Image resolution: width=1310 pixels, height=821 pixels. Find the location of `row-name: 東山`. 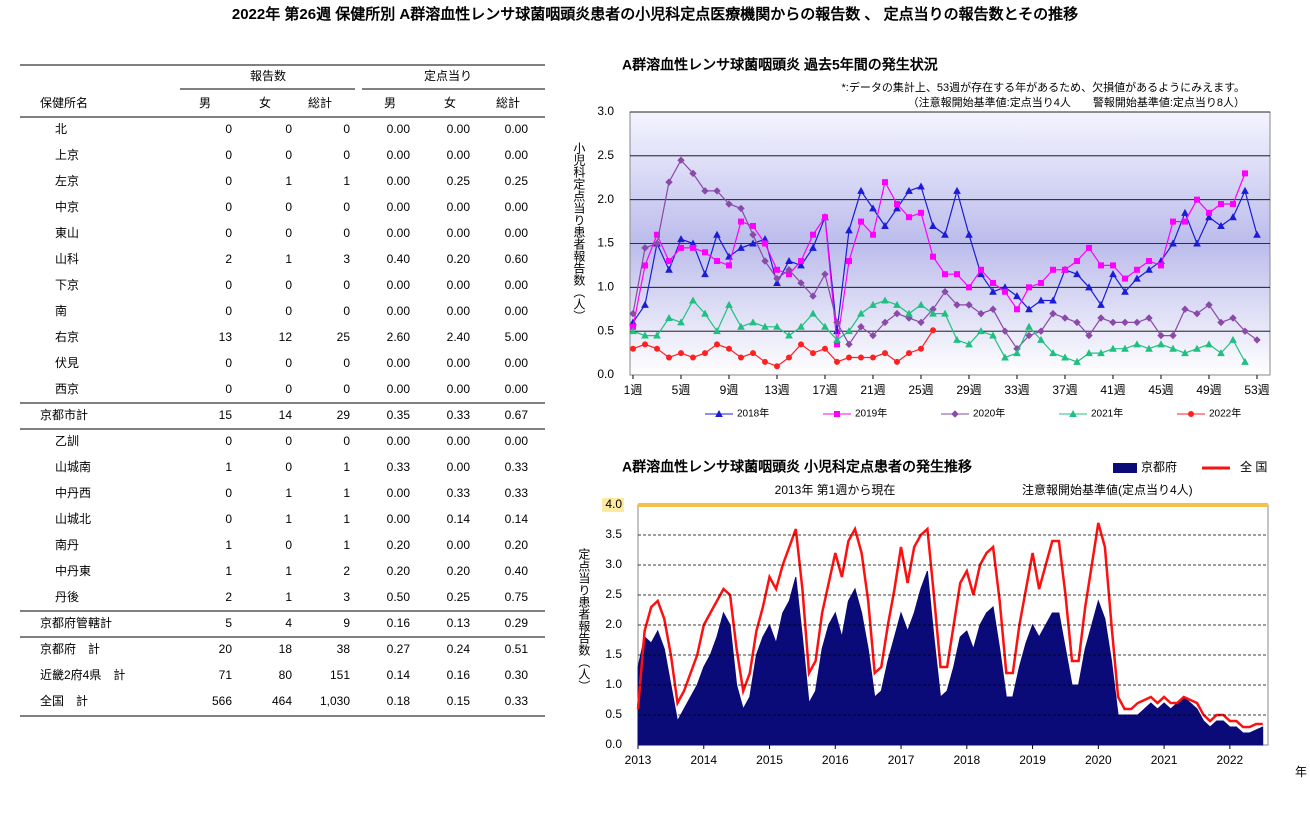

row-name: 東山 is located at coordinates (67, 233).